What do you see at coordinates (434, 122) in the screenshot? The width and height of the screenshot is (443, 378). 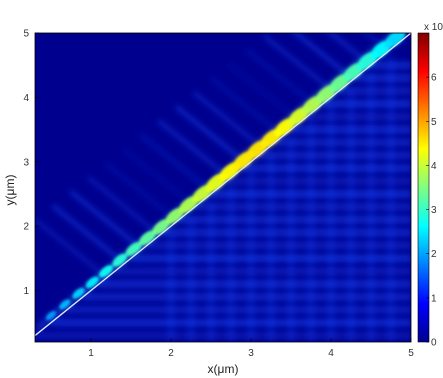 I see `colorbar-tick-label: 5` at bounding box center [434, 122].